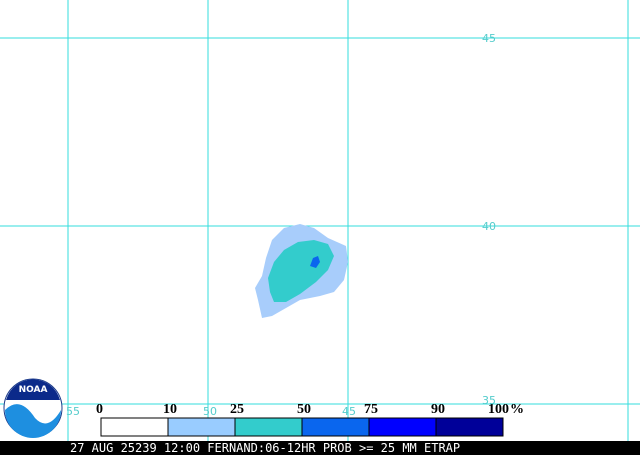 The height and width of the screenshot is (455, 640). I want to click on lon-label: 55, so click(73, 411).